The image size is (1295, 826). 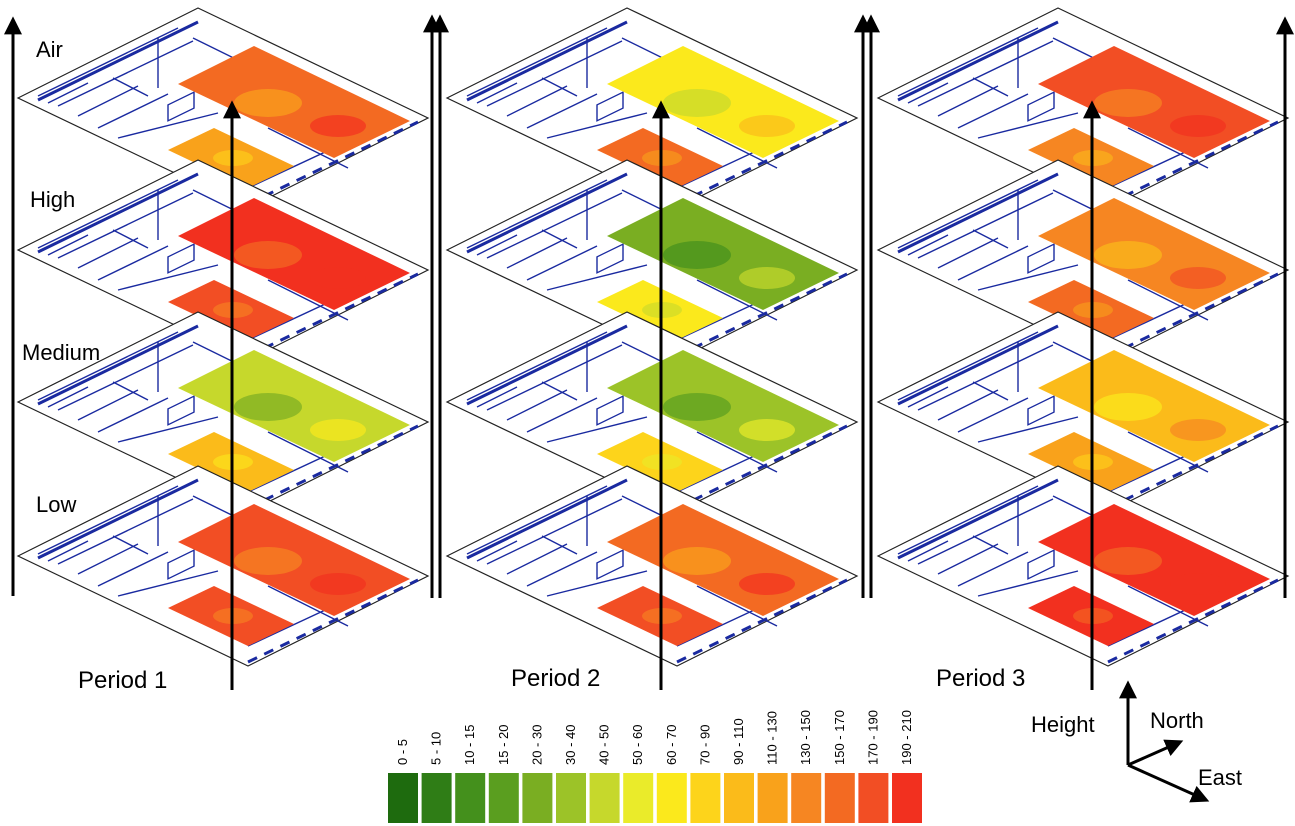 I want to click on legend-bin-label: 0 - 5, so click(x=402, y=752).